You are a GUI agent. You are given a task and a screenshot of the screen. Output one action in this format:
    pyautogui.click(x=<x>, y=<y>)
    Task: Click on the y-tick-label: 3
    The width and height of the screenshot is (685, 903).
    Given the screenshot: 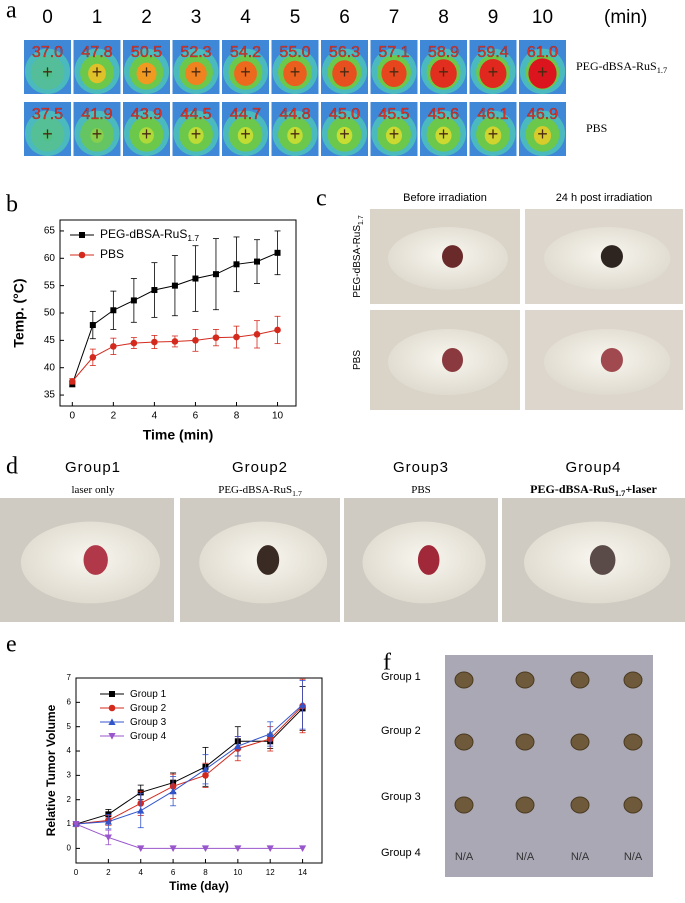 What is the action you would take?
    pyautogui.click(x=69, y=774)
    